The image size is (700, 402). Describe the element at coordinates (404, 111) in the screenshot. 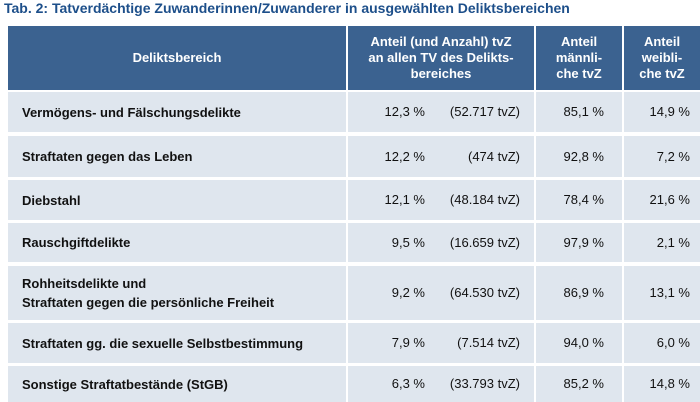

I see `cell-value: 12,3 %` at that location.